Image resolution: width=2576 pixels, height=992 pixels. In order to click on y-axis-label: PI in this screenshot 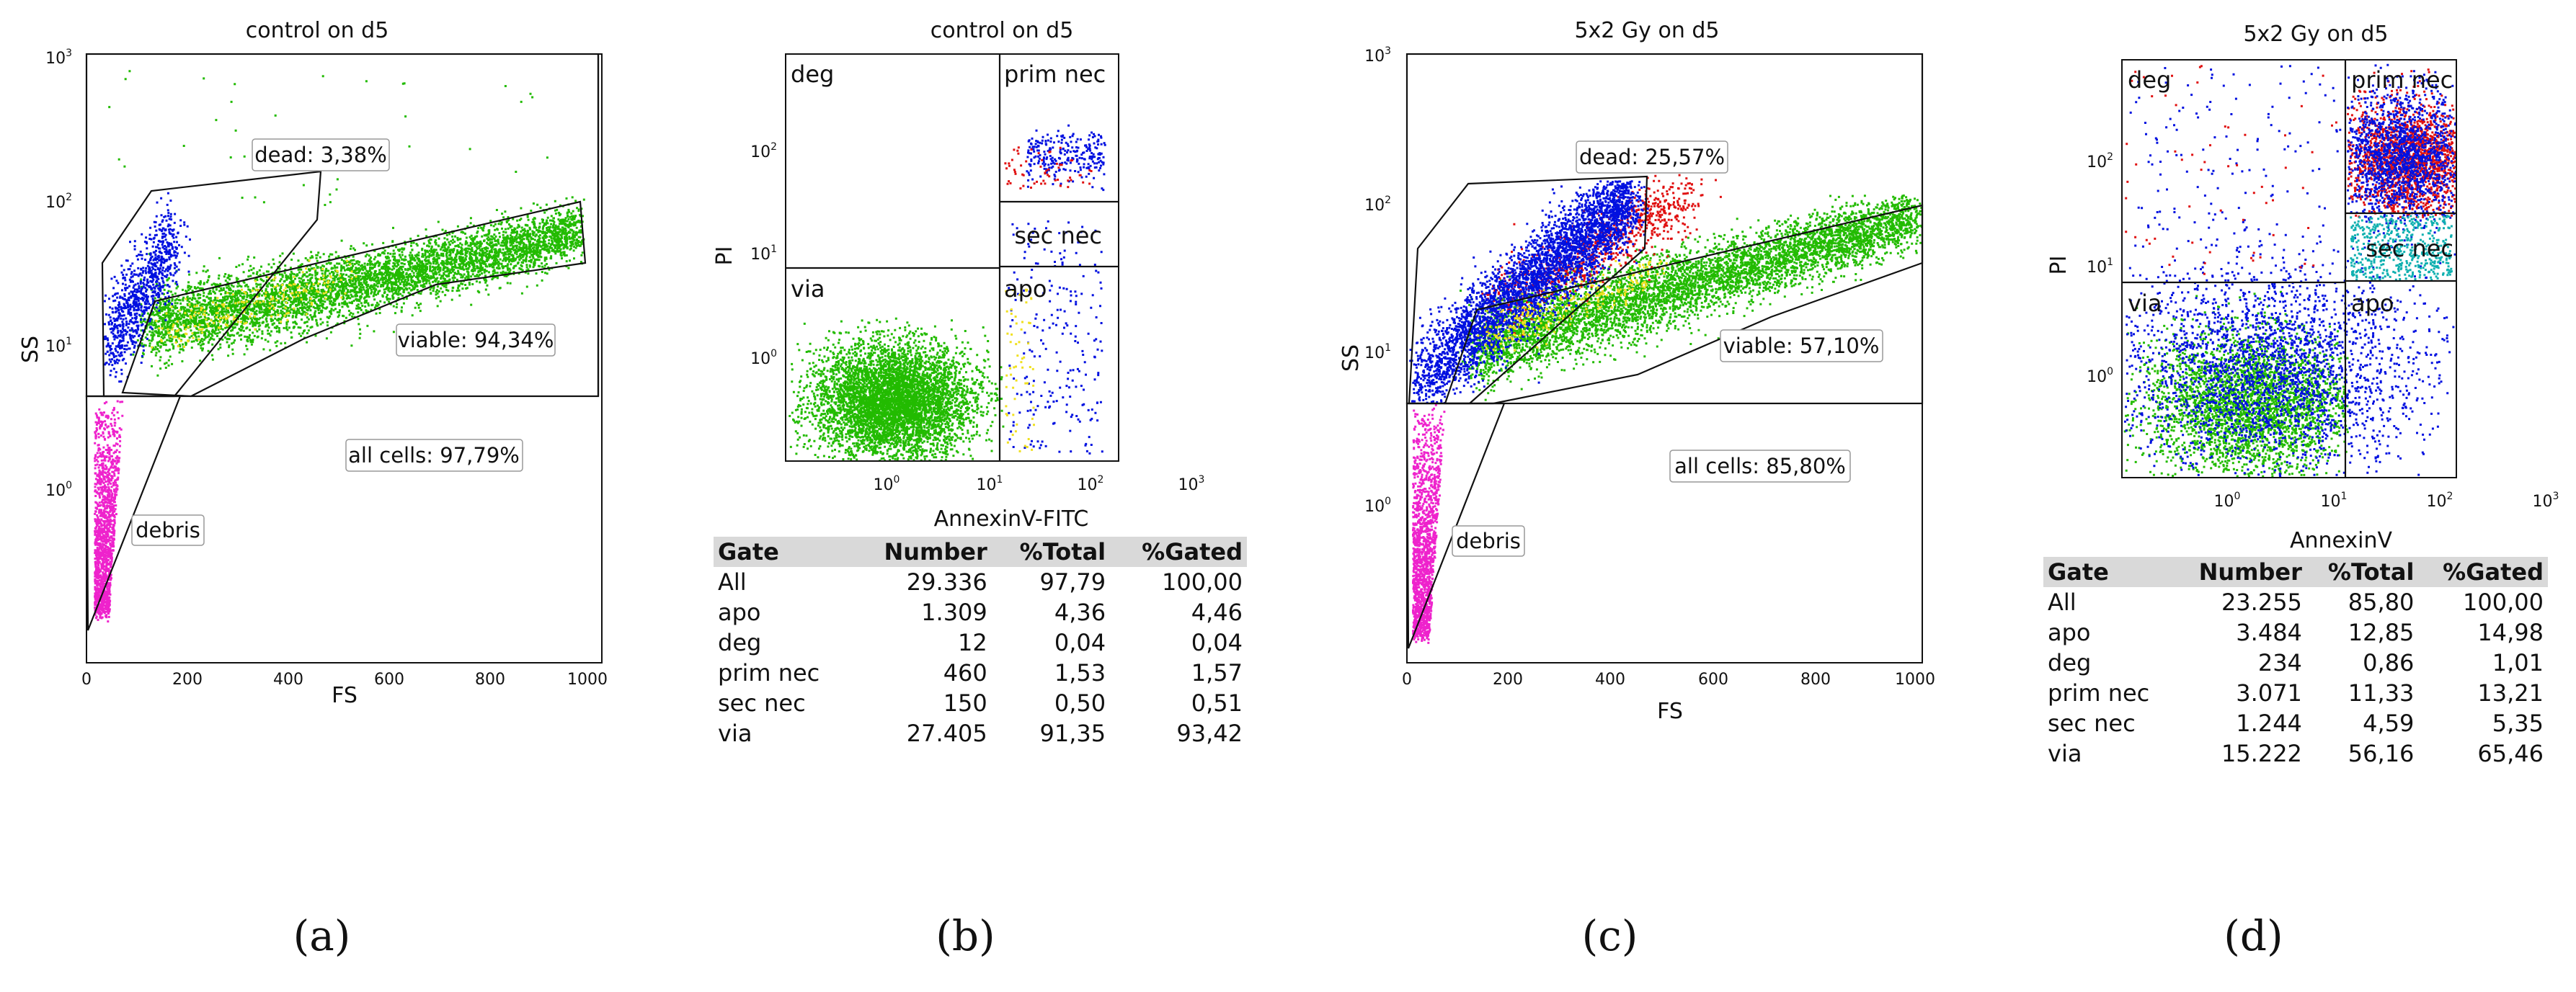, I will do `click(724, 256)`.